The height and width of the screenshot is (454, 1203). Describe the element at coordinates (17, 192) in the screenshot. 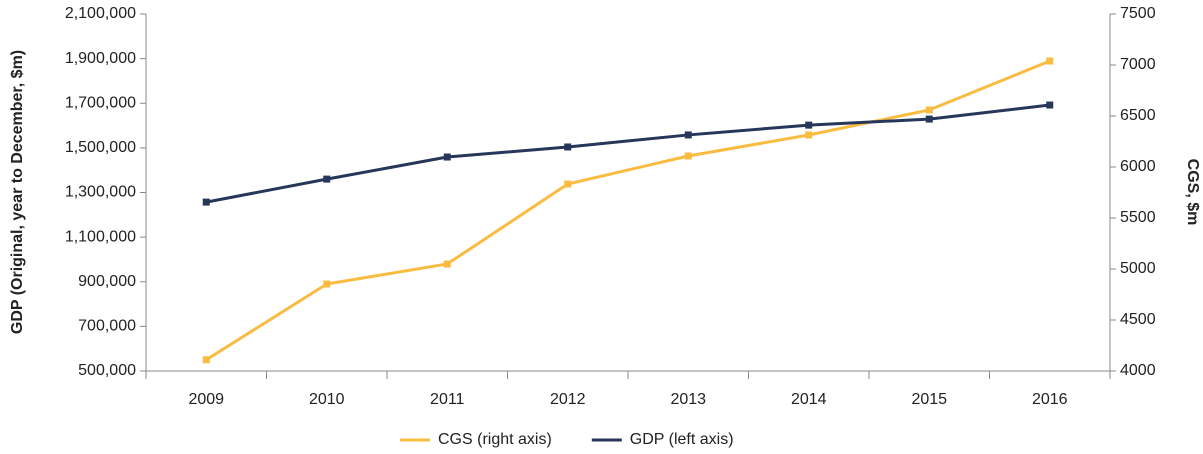

I see `y-axis-title: GDP (Original, year to December, $m)` at that location.